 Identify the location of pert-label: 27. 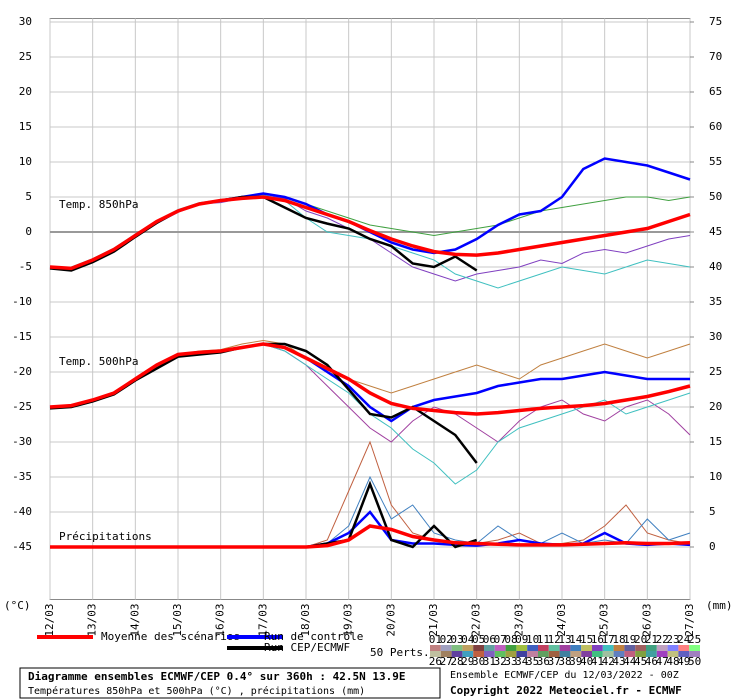
(446, 661).